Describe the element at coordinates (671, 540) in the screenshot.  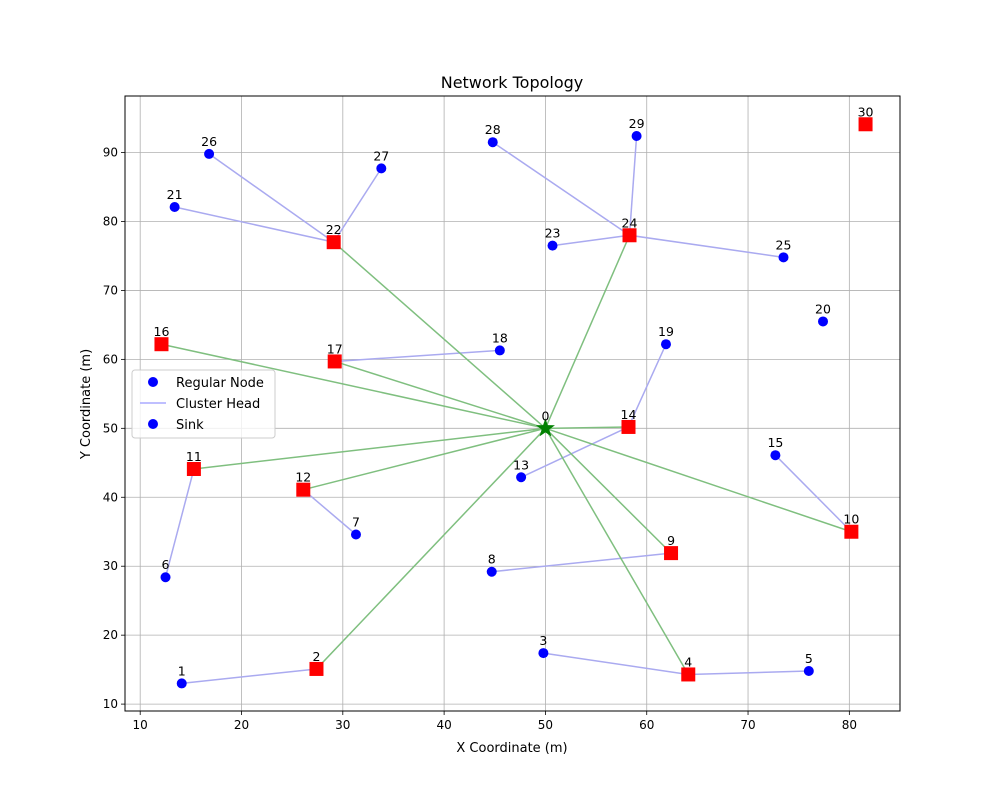
I see `node-label-9: 9` at that location.